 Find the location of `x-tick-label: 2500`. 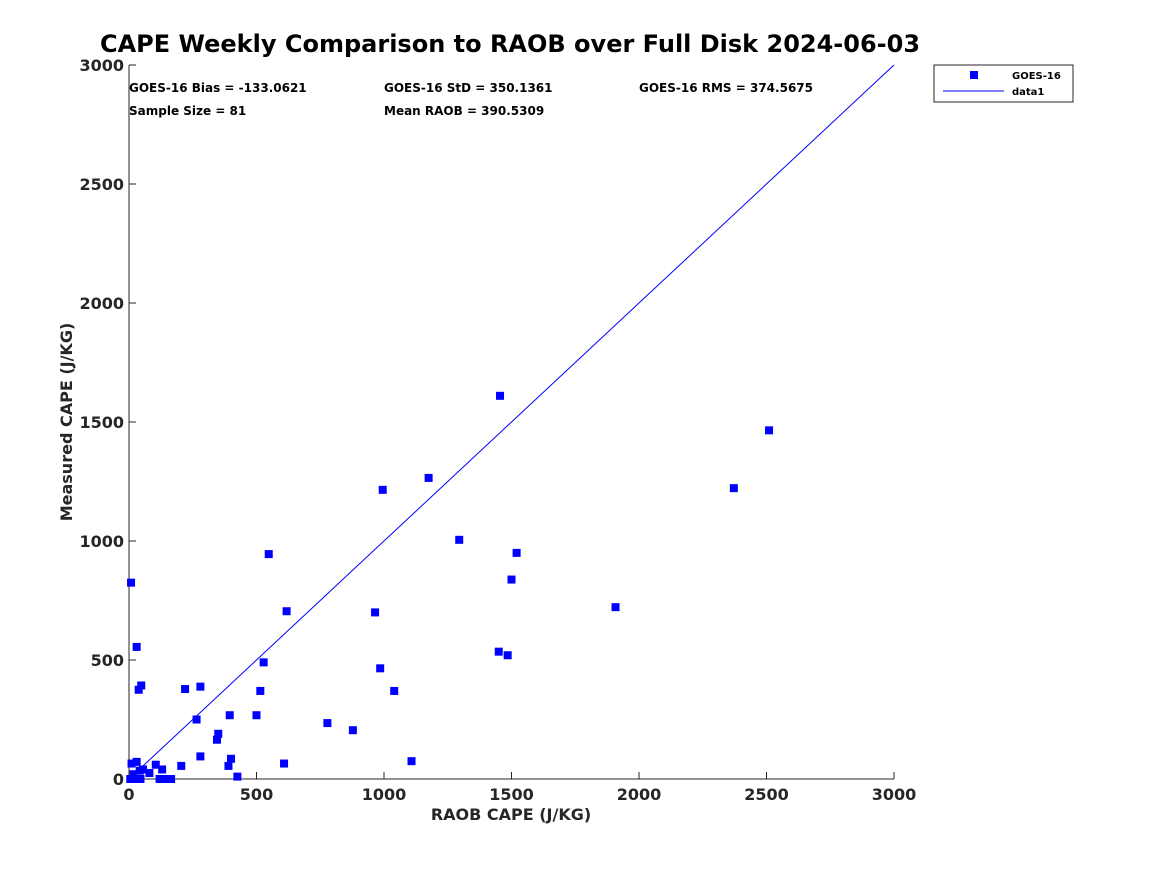

x-tick-label: 2500 is located at coordinates (766, 794).